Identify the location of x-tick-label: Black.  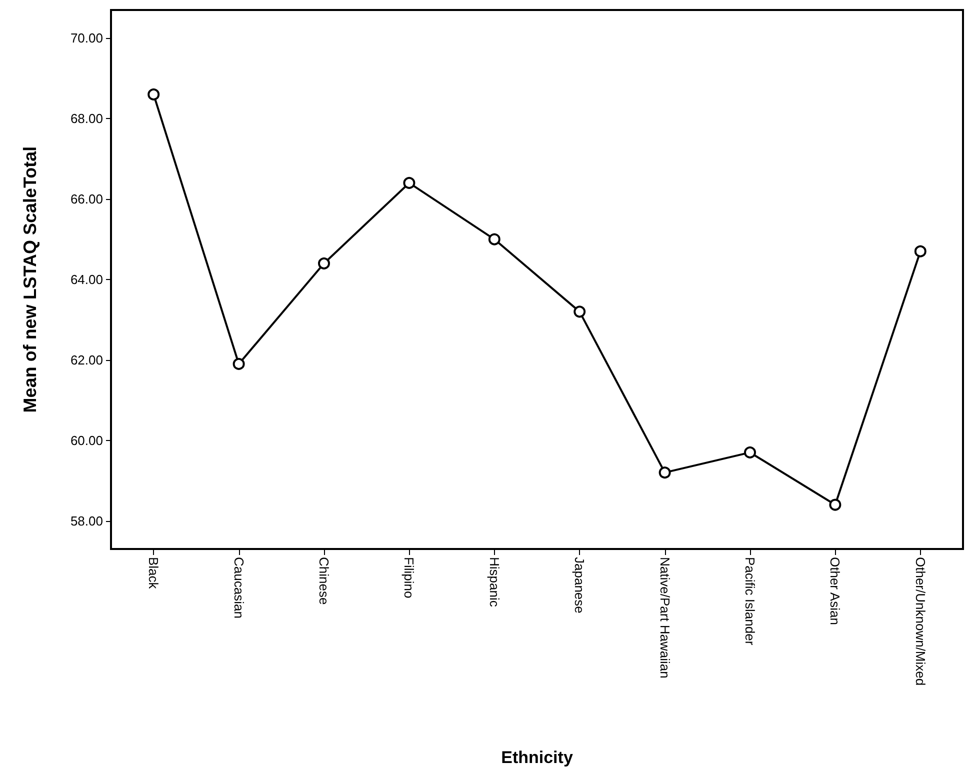
(154, 573).